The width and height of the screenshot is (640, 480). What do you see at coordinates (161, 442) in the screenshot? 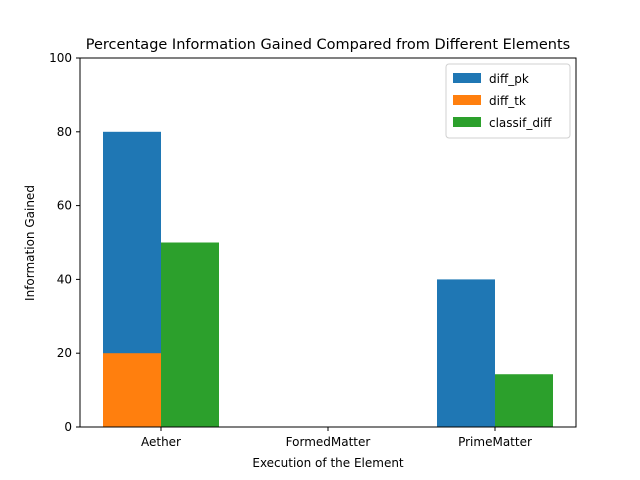
I see `x-tick-label: Aether` at bounding box center [161, 442].